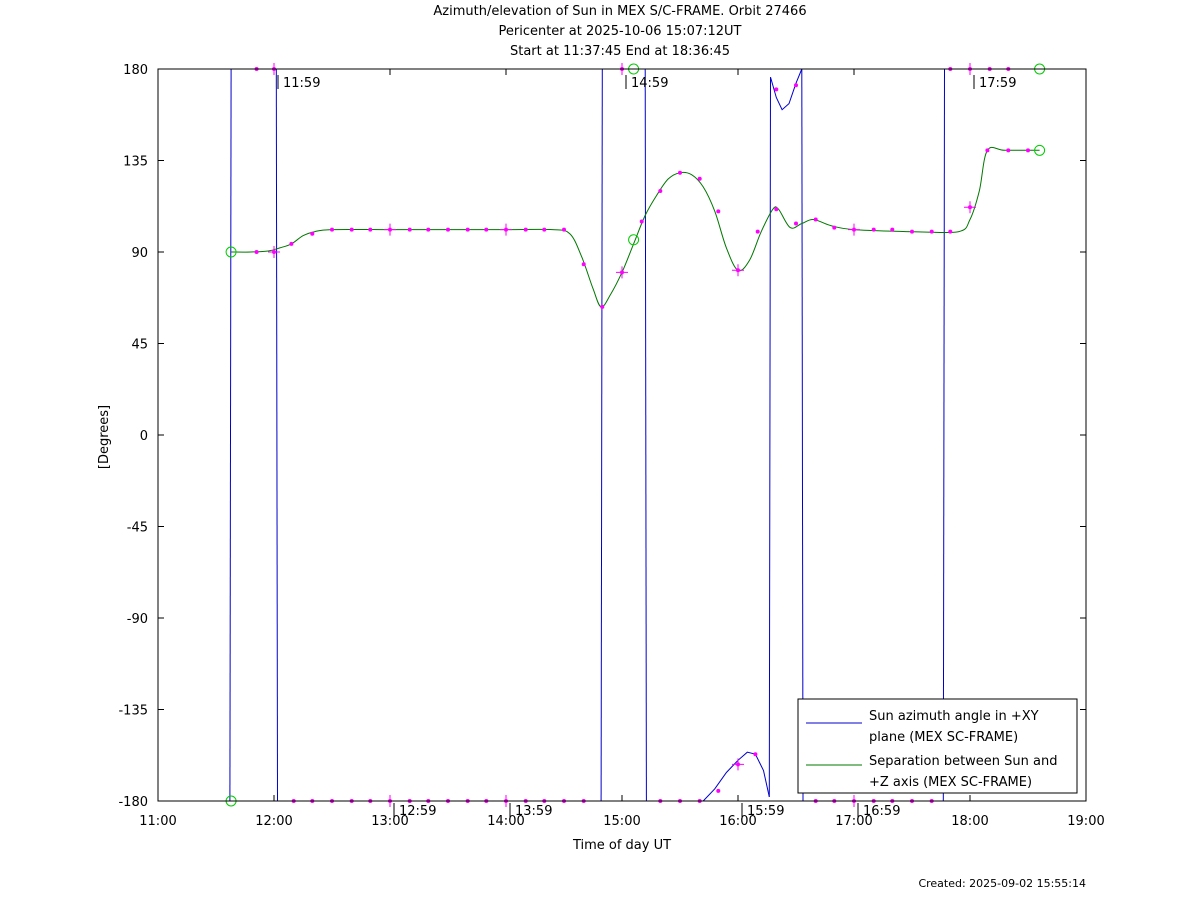 This screenshot has height=901, width=1200. What do you see at coordinates (969, 821) in the screenshot?
I see `x-tick-label: 18:00` at bounding box center [969, 821].